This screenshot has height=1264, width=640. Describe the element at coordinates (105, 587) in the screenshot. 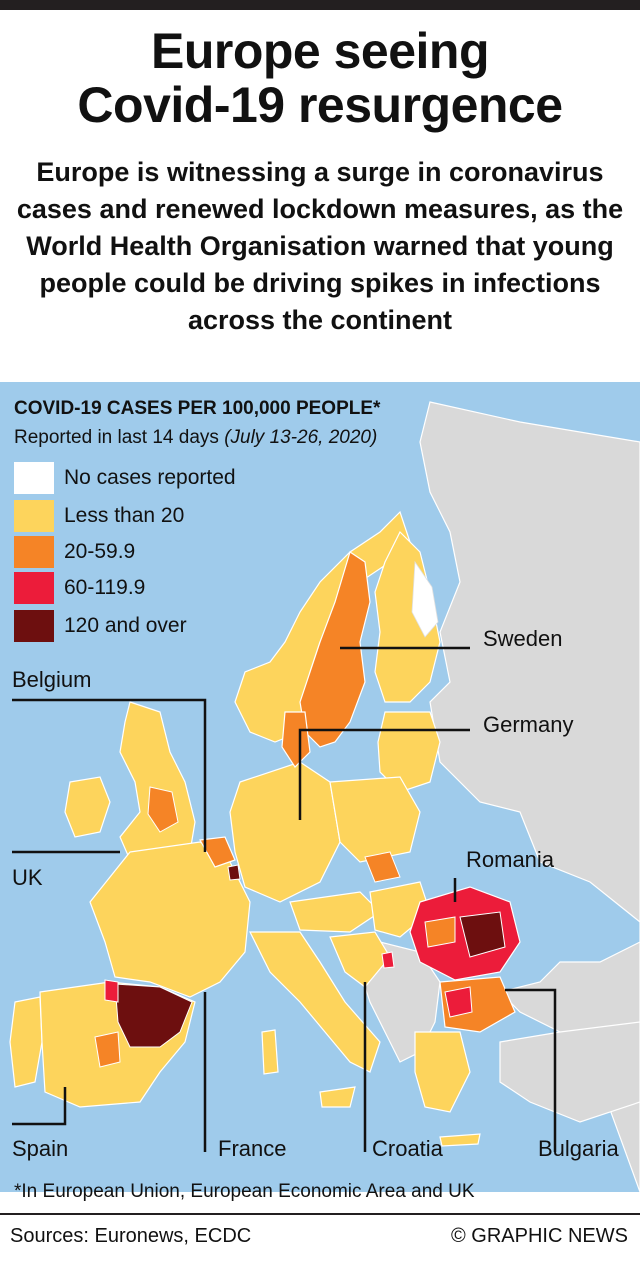

I see `legend-label: 60-119.9` at that location.